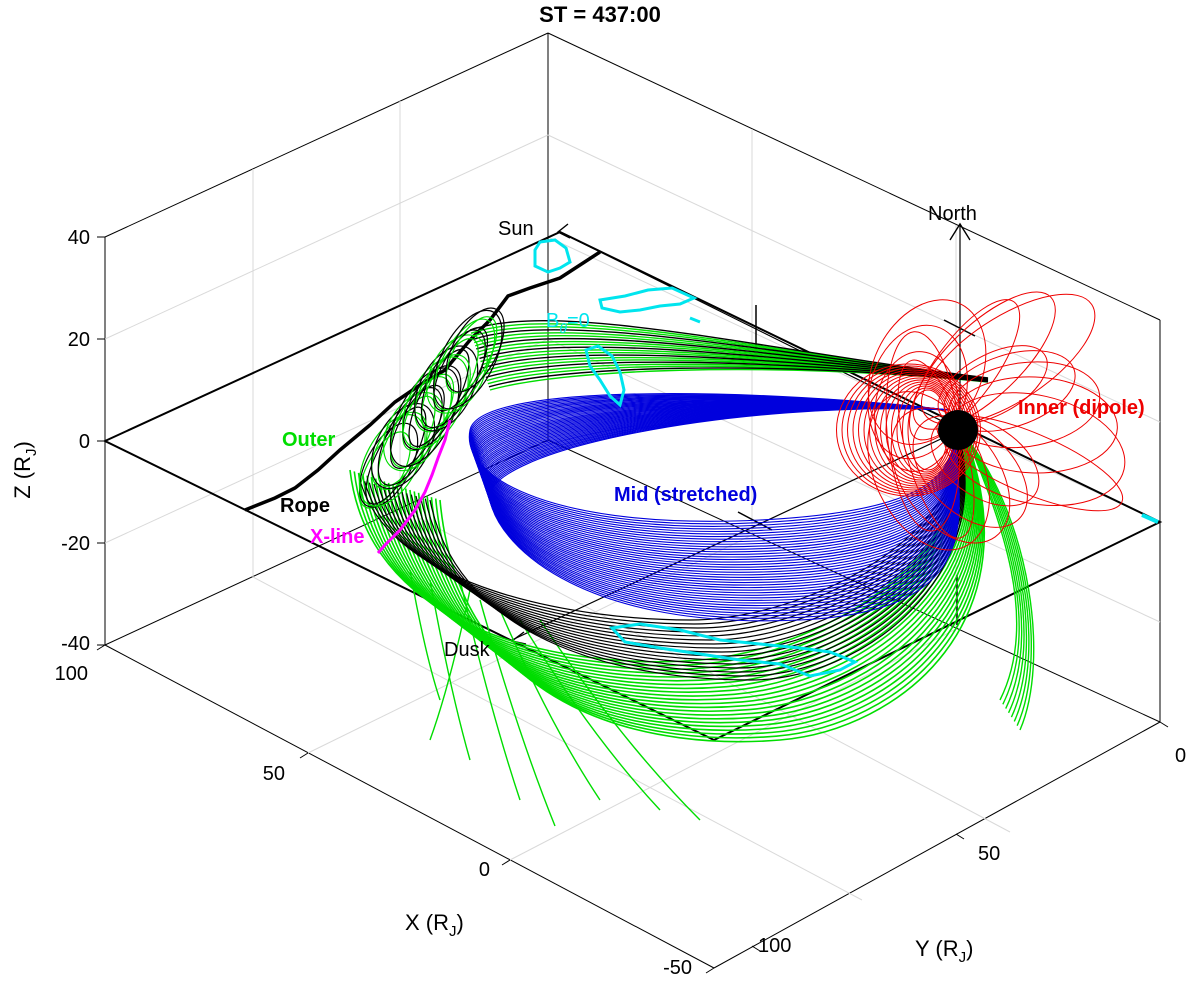  I want to click on z-axis-label: Z (RJ), so click(25, 470).